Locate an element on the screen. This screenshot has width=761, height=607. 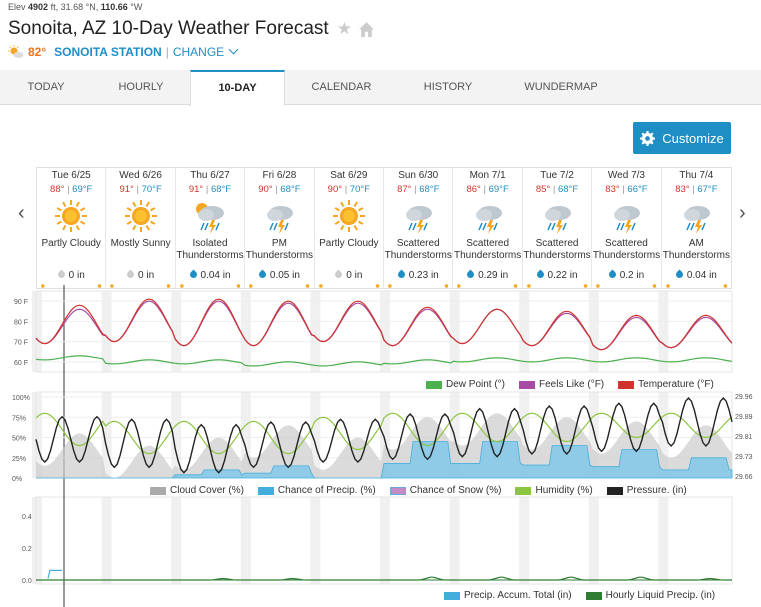
chevron-down-icon is located at coordinates (233, 49).